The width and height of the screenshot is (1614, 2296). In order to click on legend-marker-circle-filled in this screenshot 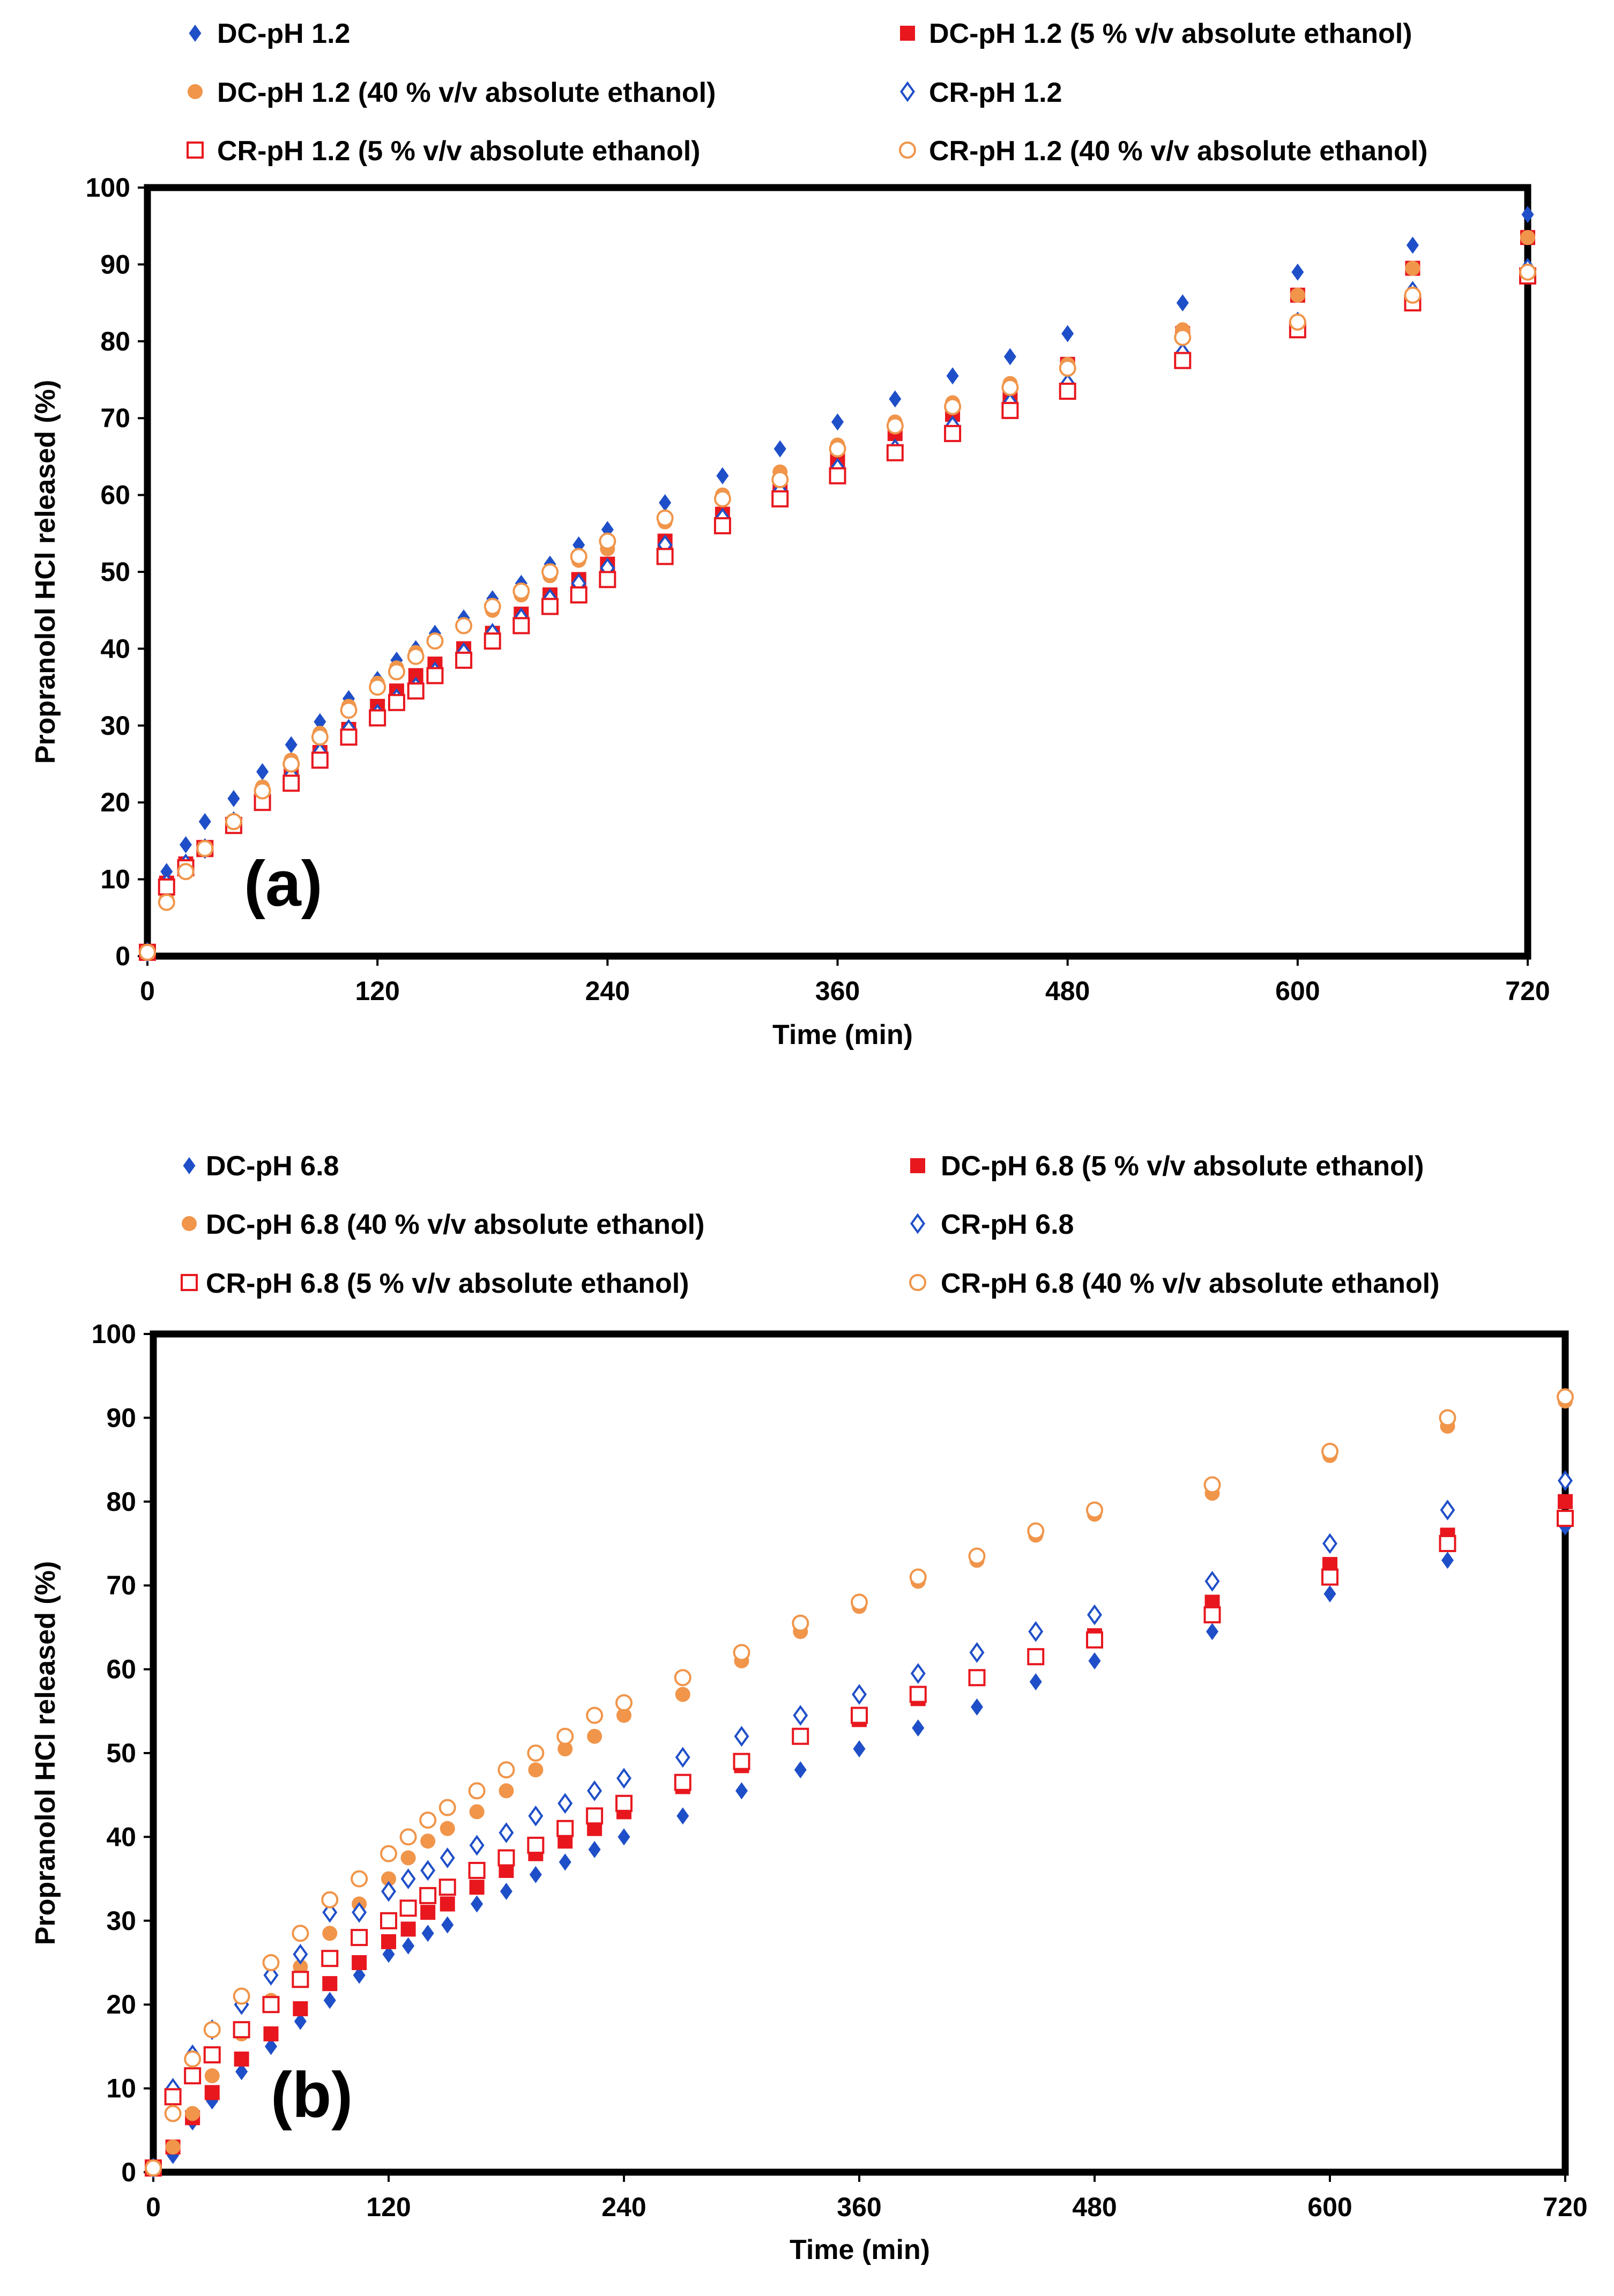, I will do `click(189, 1224)`.